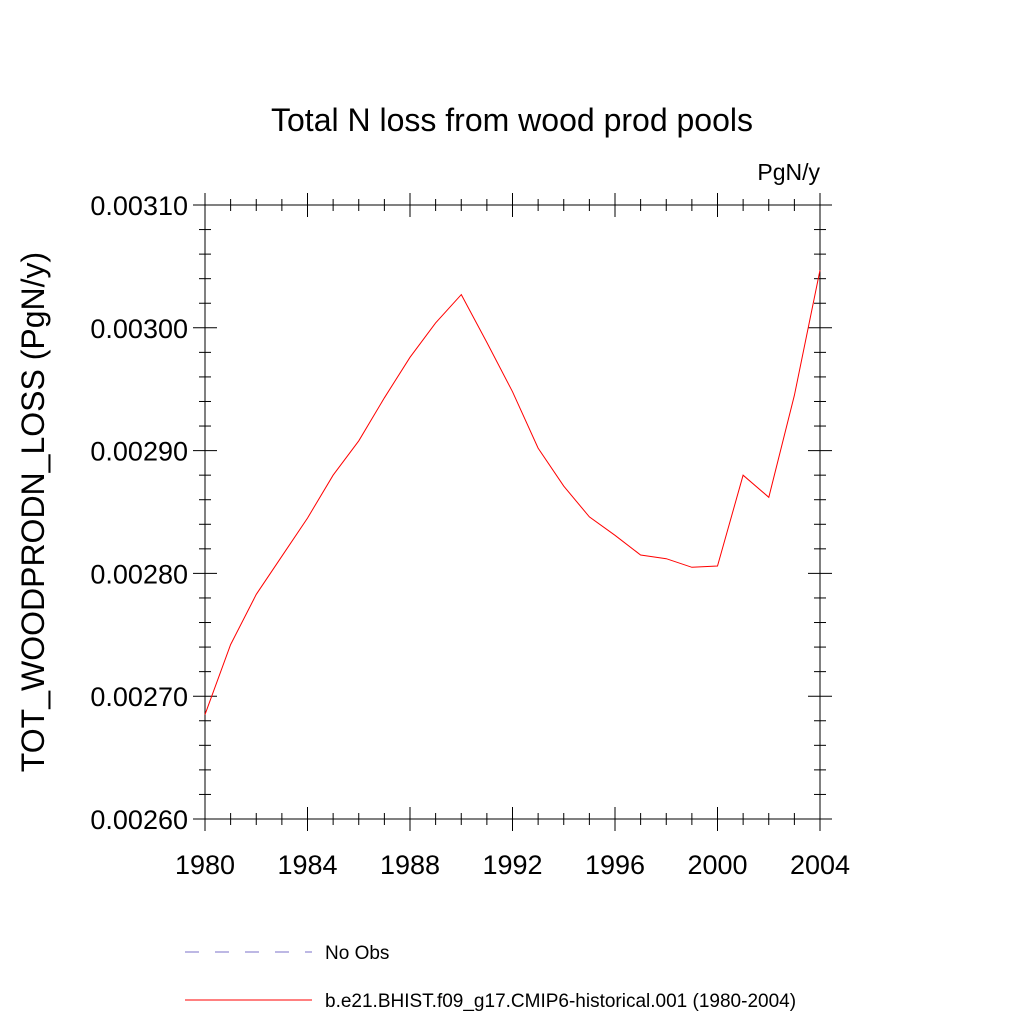 This screenshot has width=1024, height=1024. Describe the element at coordinates (139, 206) in the screenshot. I see `y-tick-label: 0.00310` at that location.